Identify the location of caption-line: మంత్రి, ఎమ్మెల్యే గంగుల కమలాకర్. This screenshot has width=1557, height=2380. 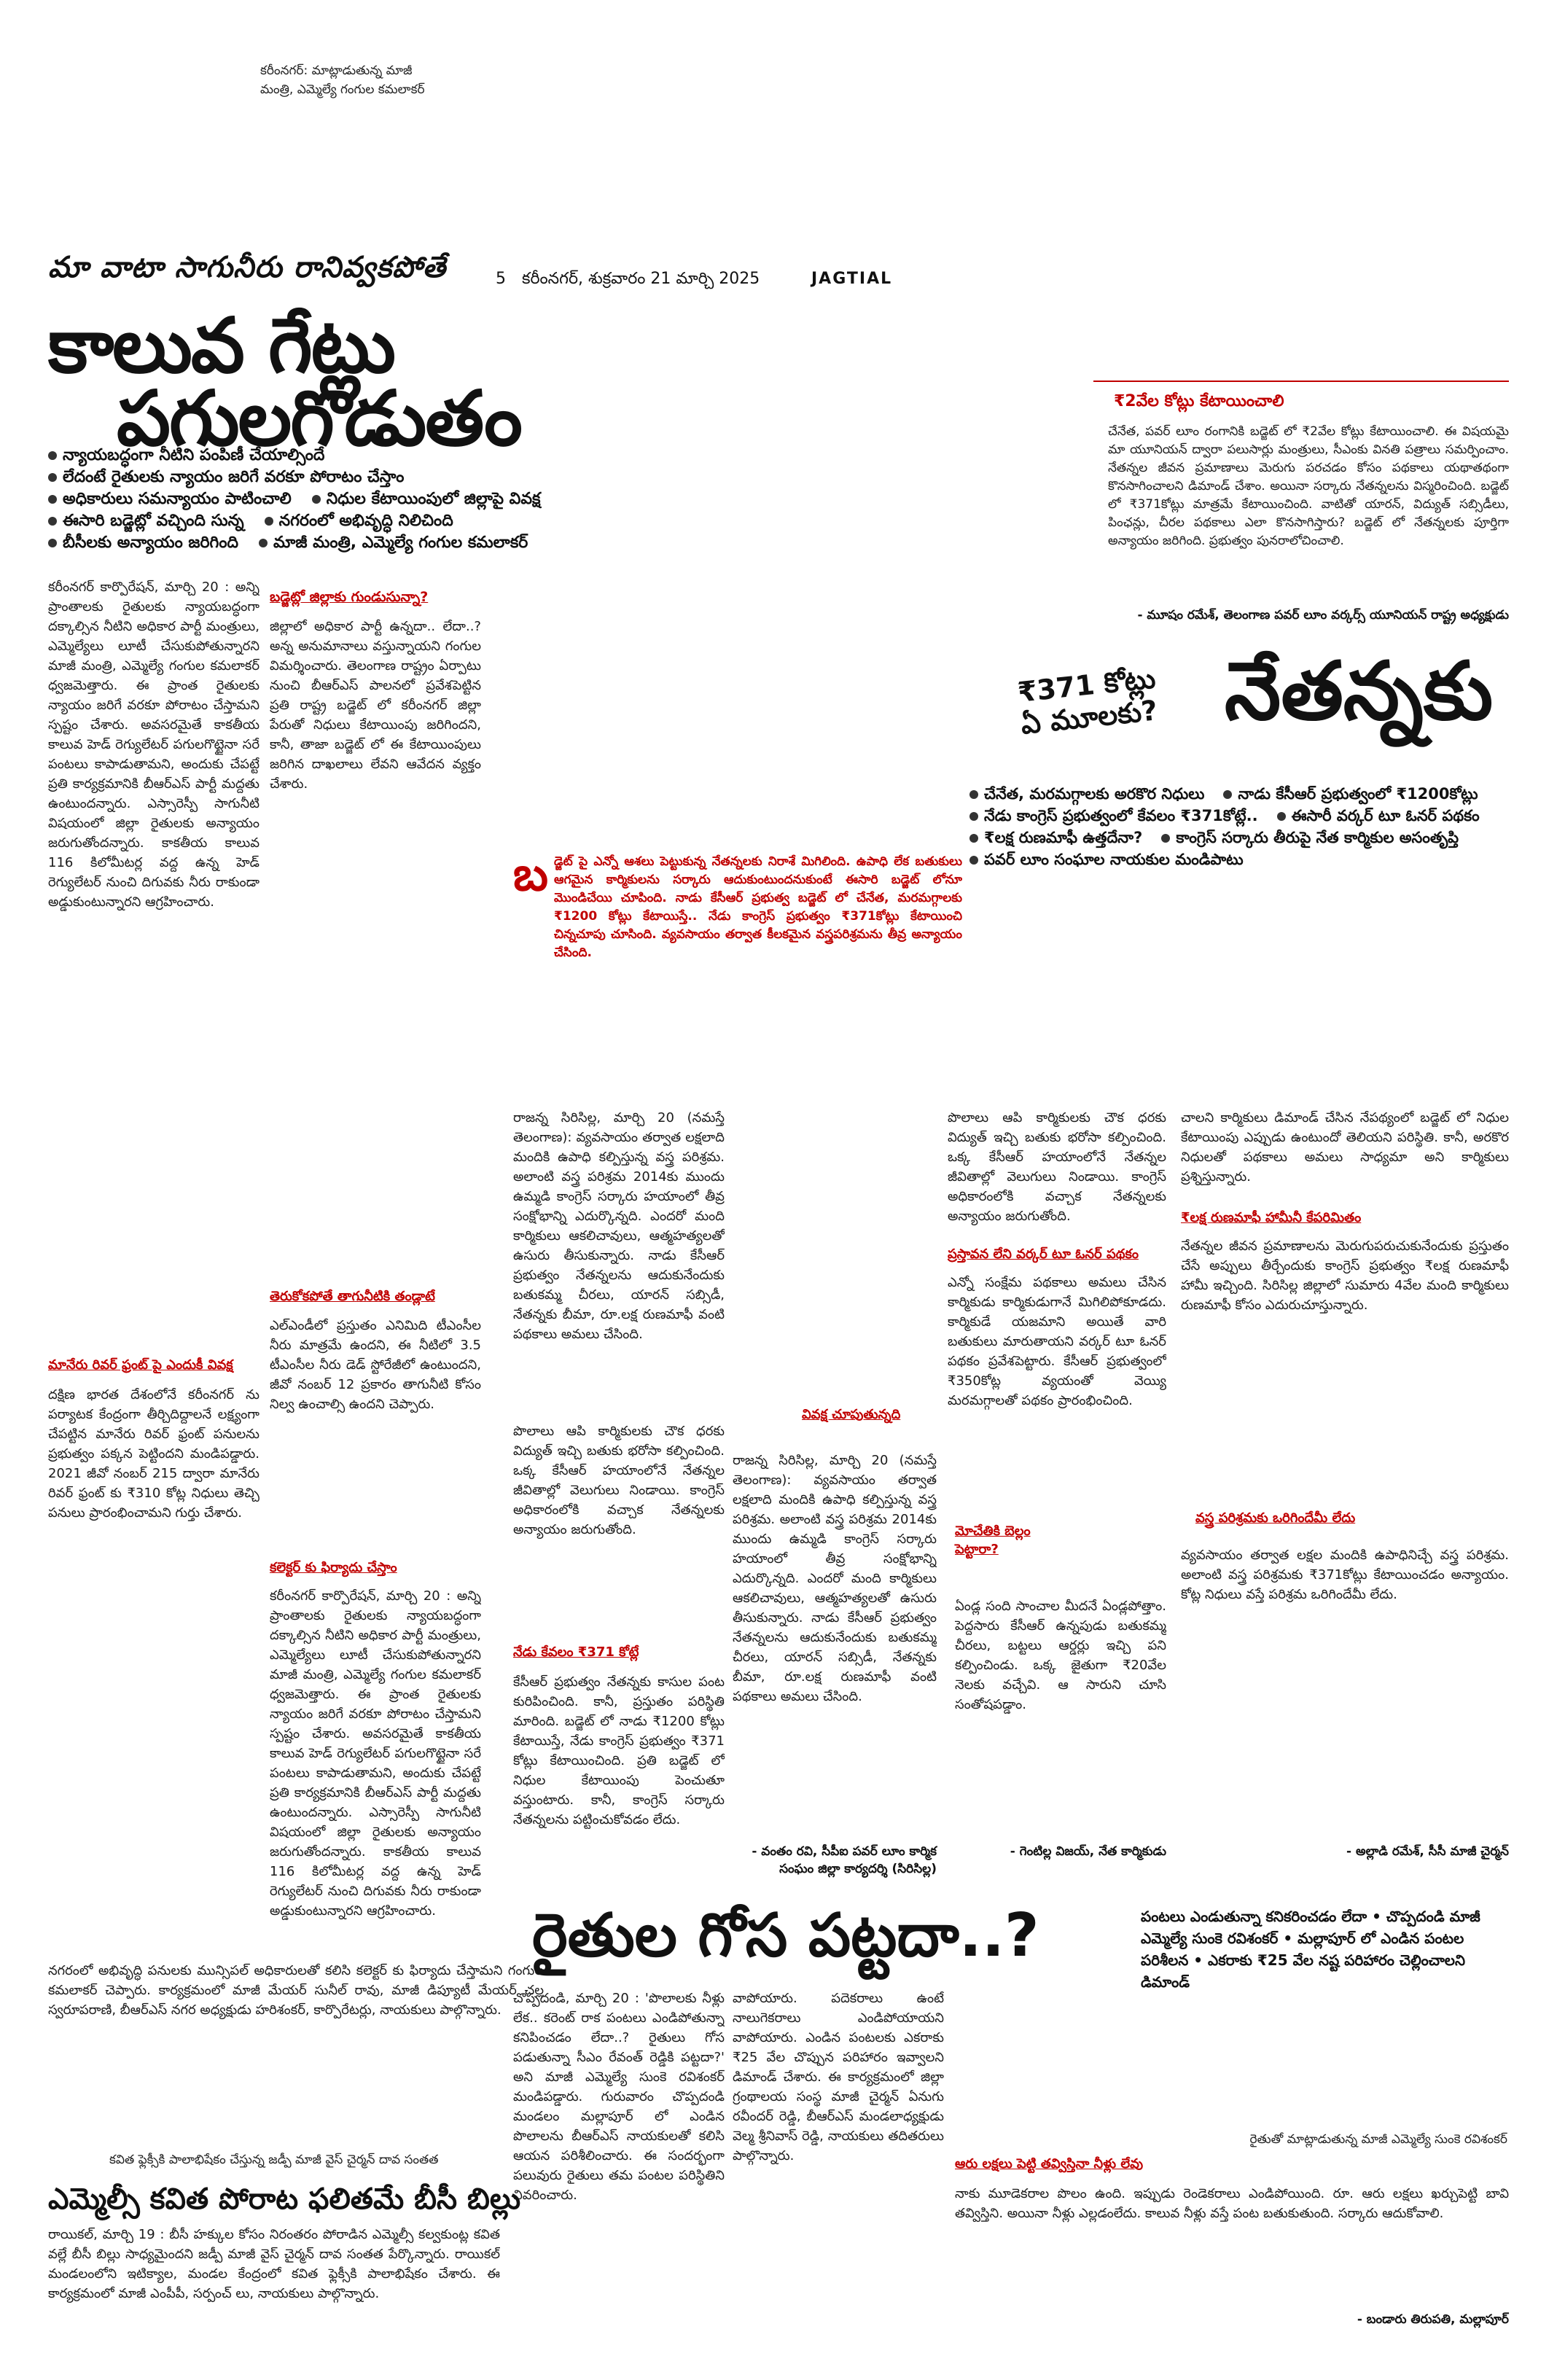
(342, 89).